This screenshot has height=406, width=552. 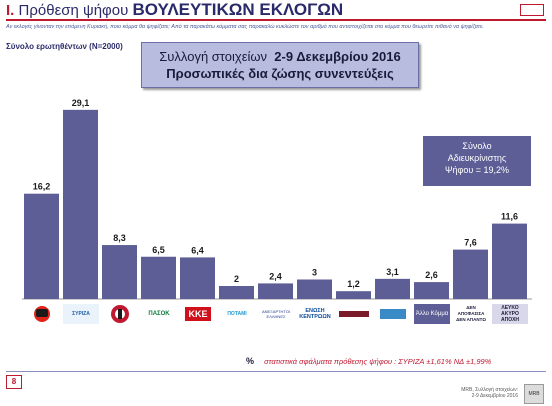 I want to click on bar-value-label-11: 2,6, so click(x=431, y=275).